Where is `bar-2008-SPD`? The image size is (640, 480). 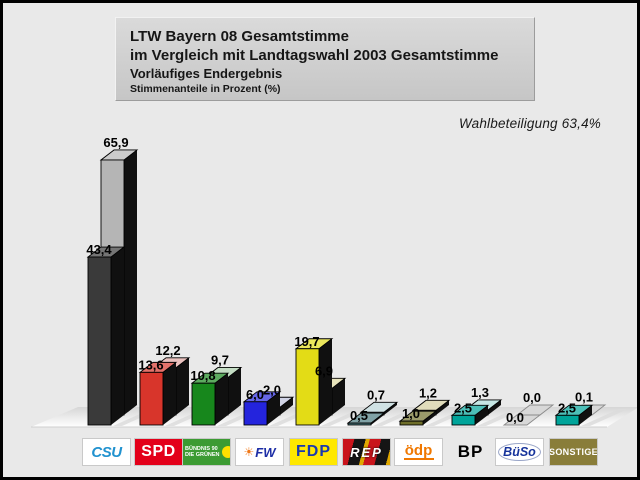
bar-2008-SPD is located at coordinates (158, 393).